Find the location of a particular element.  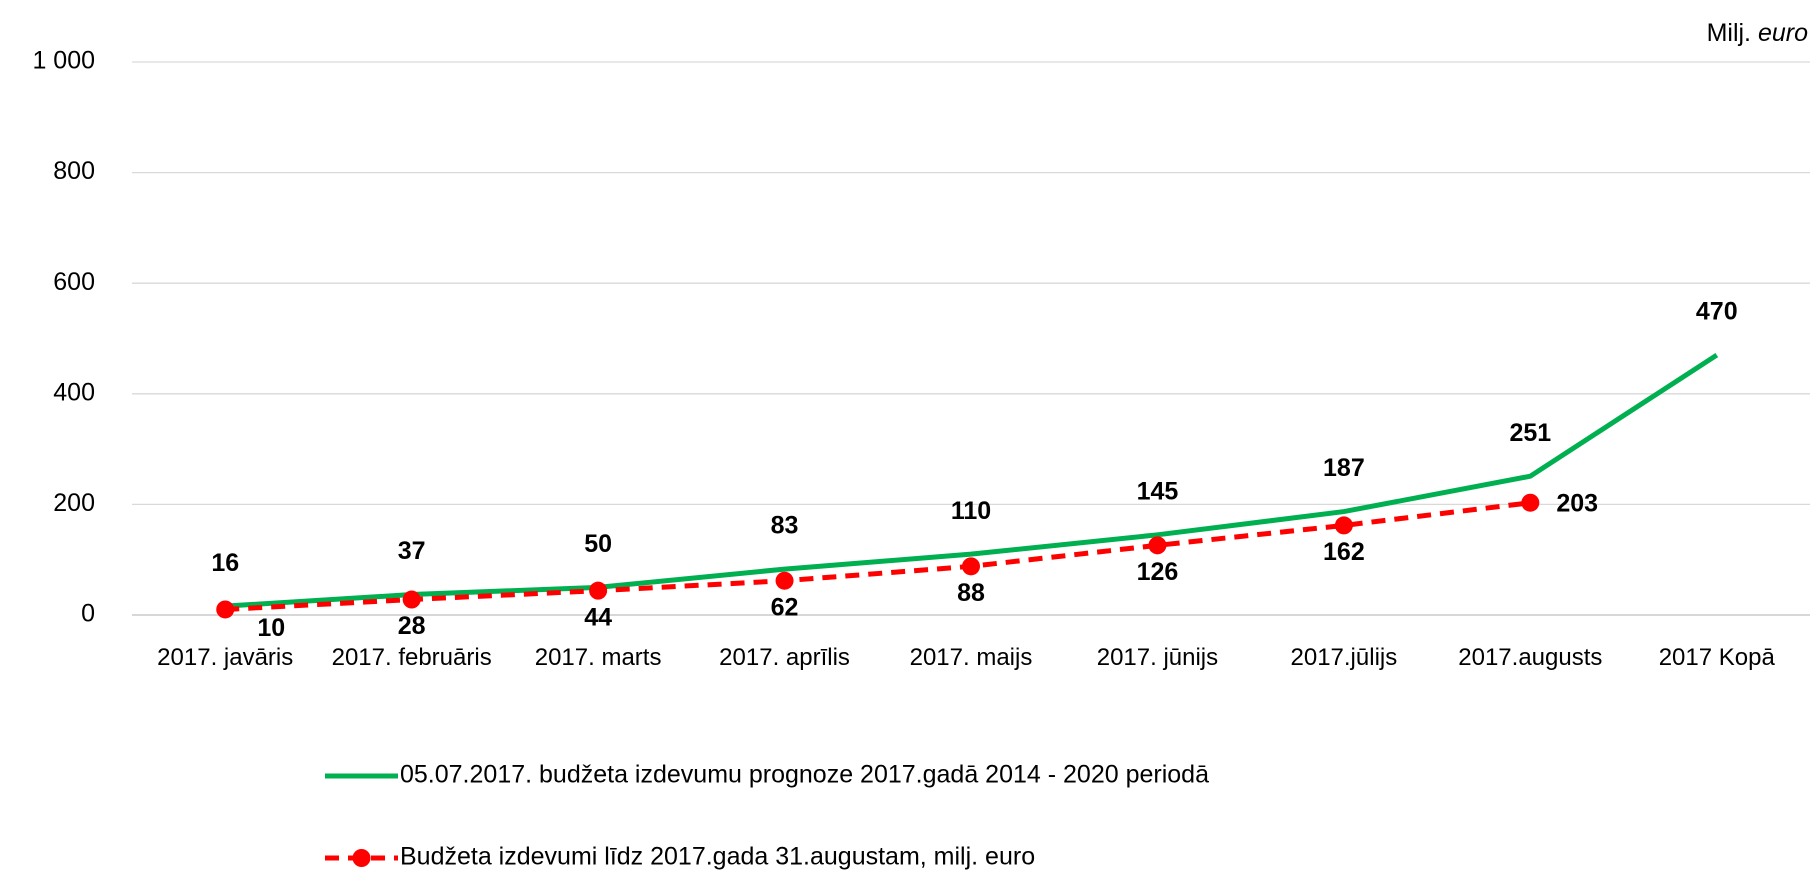

legend-marker is located at coordinates (361, 858).